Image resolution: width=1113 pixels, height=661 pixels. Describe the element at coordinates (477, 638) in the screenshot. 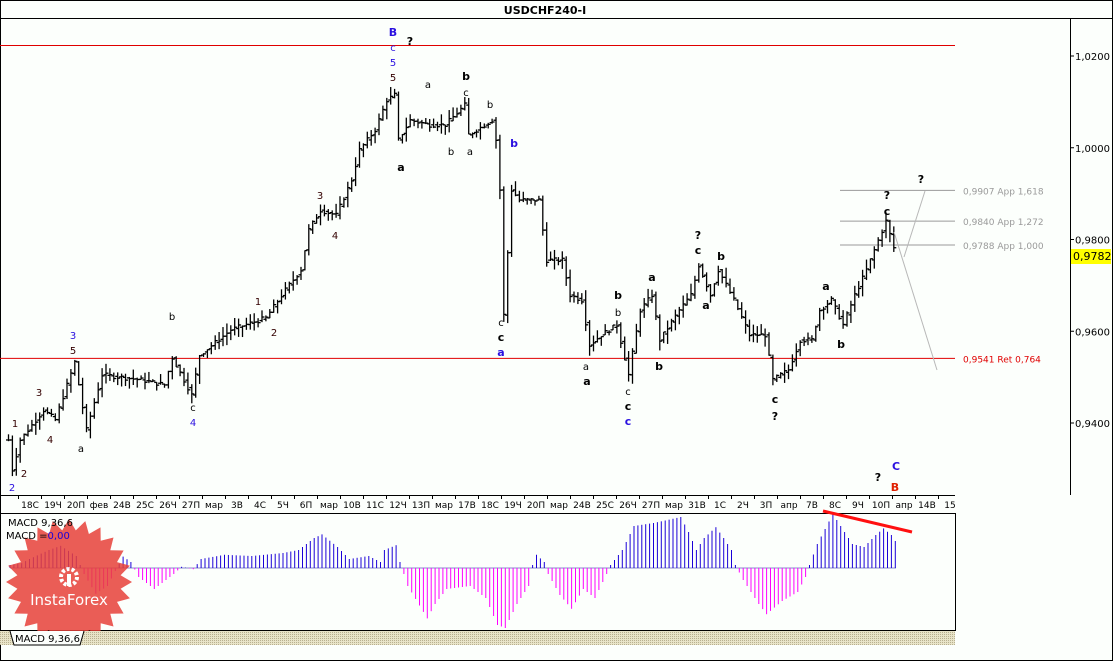

I see `indicator-tab-strip` at that location.